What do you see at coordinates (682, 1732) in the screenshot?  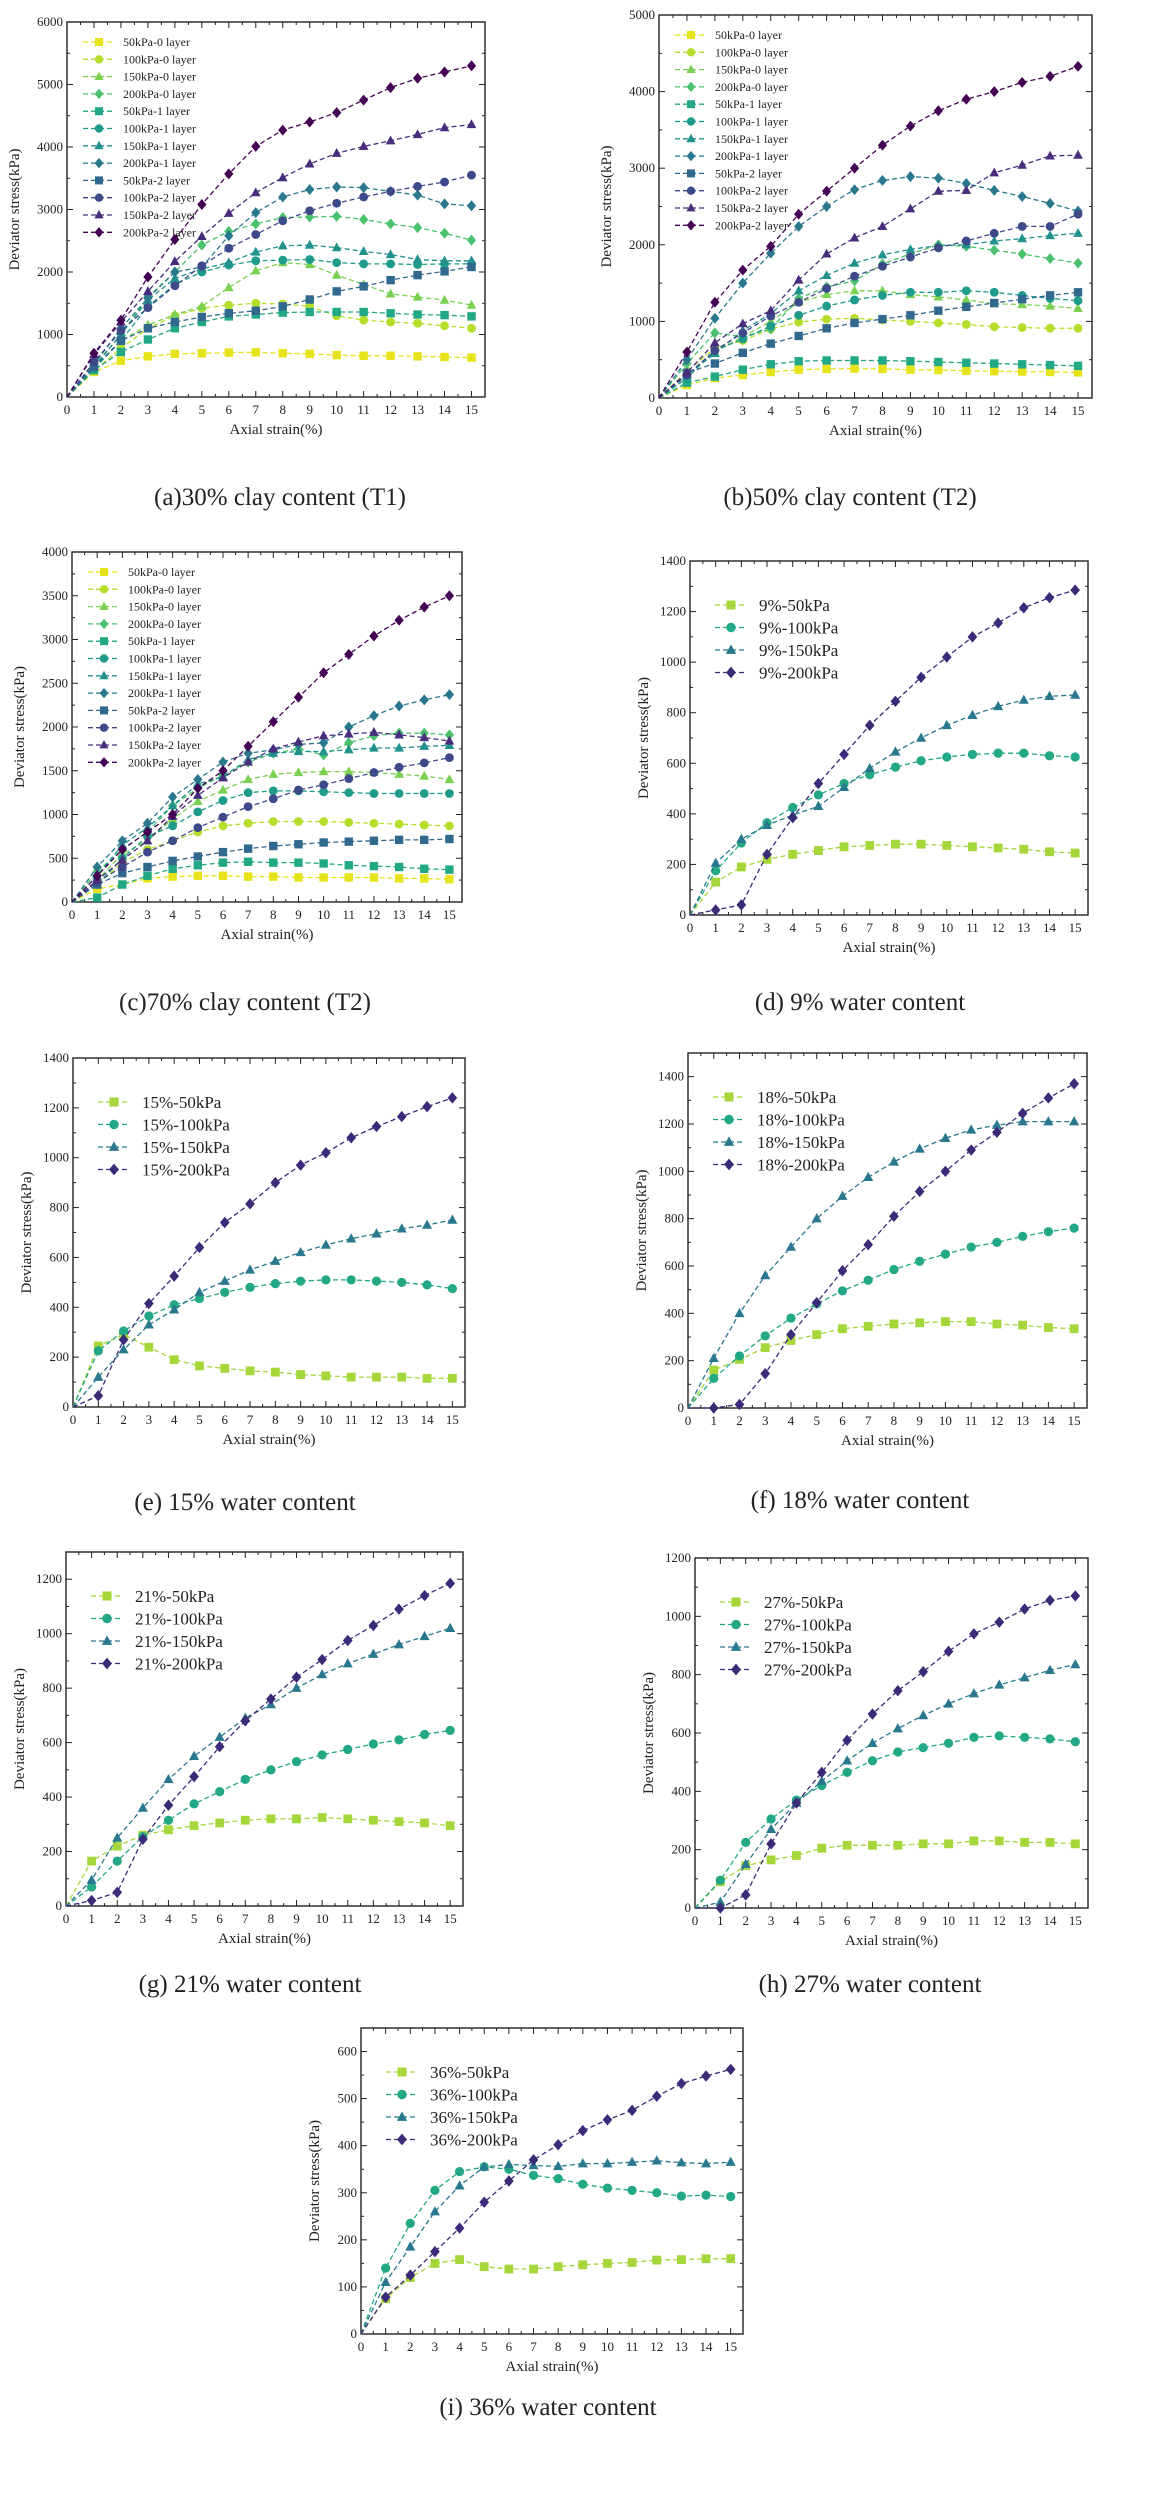 I see `y-tick-label: 600` at bounding box center [682, 1732].